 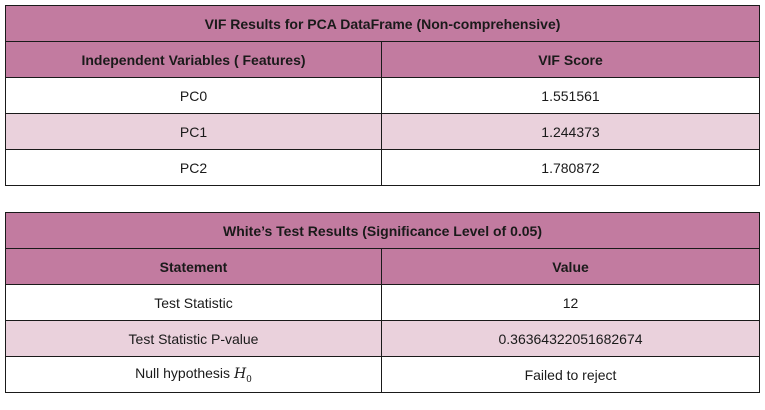 I want to click on vif-score-cell: 1.551561, so click(x=570, y=95).